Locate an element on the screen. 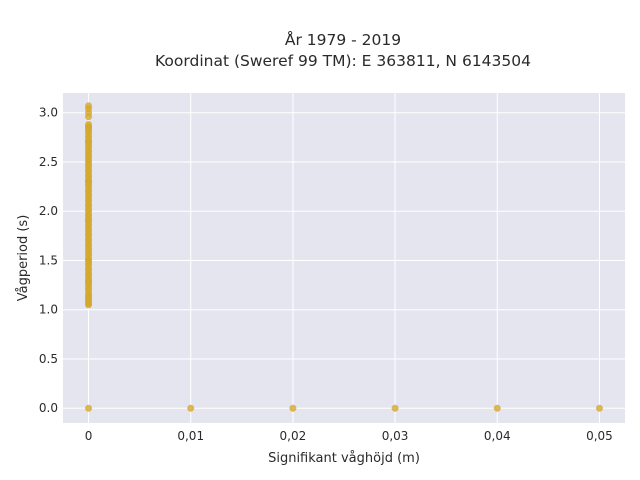  y-tick-label: 3.0 is located at coordinates (48, 113).